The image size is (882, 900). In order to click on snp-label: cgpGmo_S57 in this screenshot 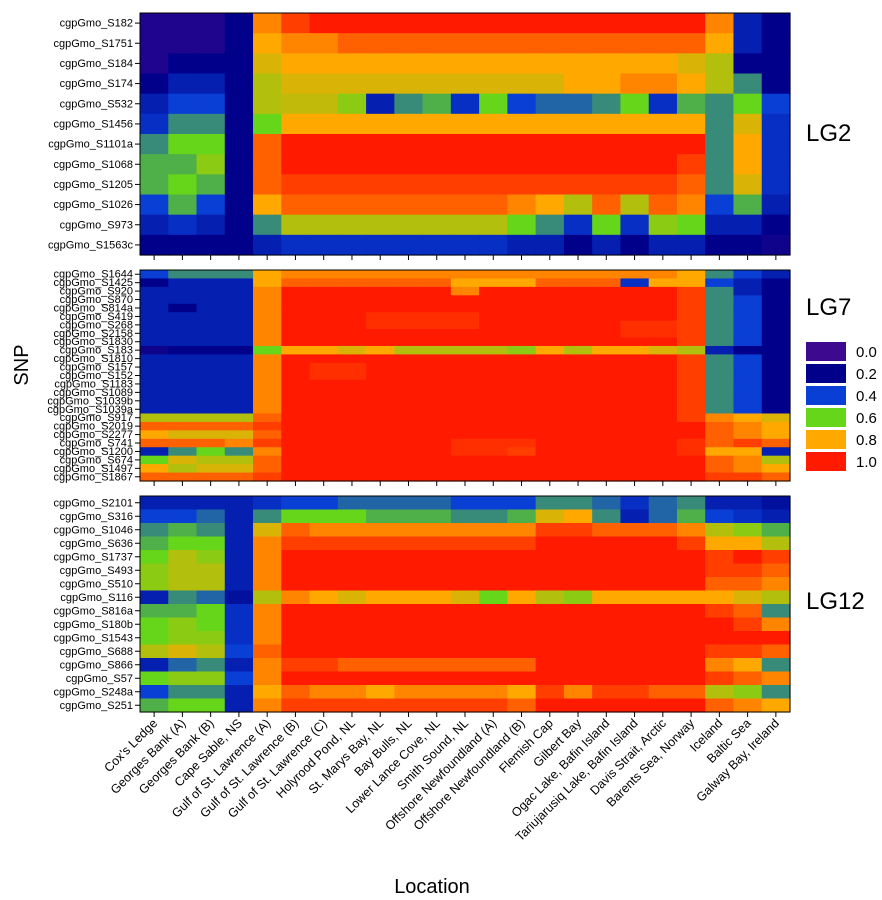, I will do `click(99, 679)`.